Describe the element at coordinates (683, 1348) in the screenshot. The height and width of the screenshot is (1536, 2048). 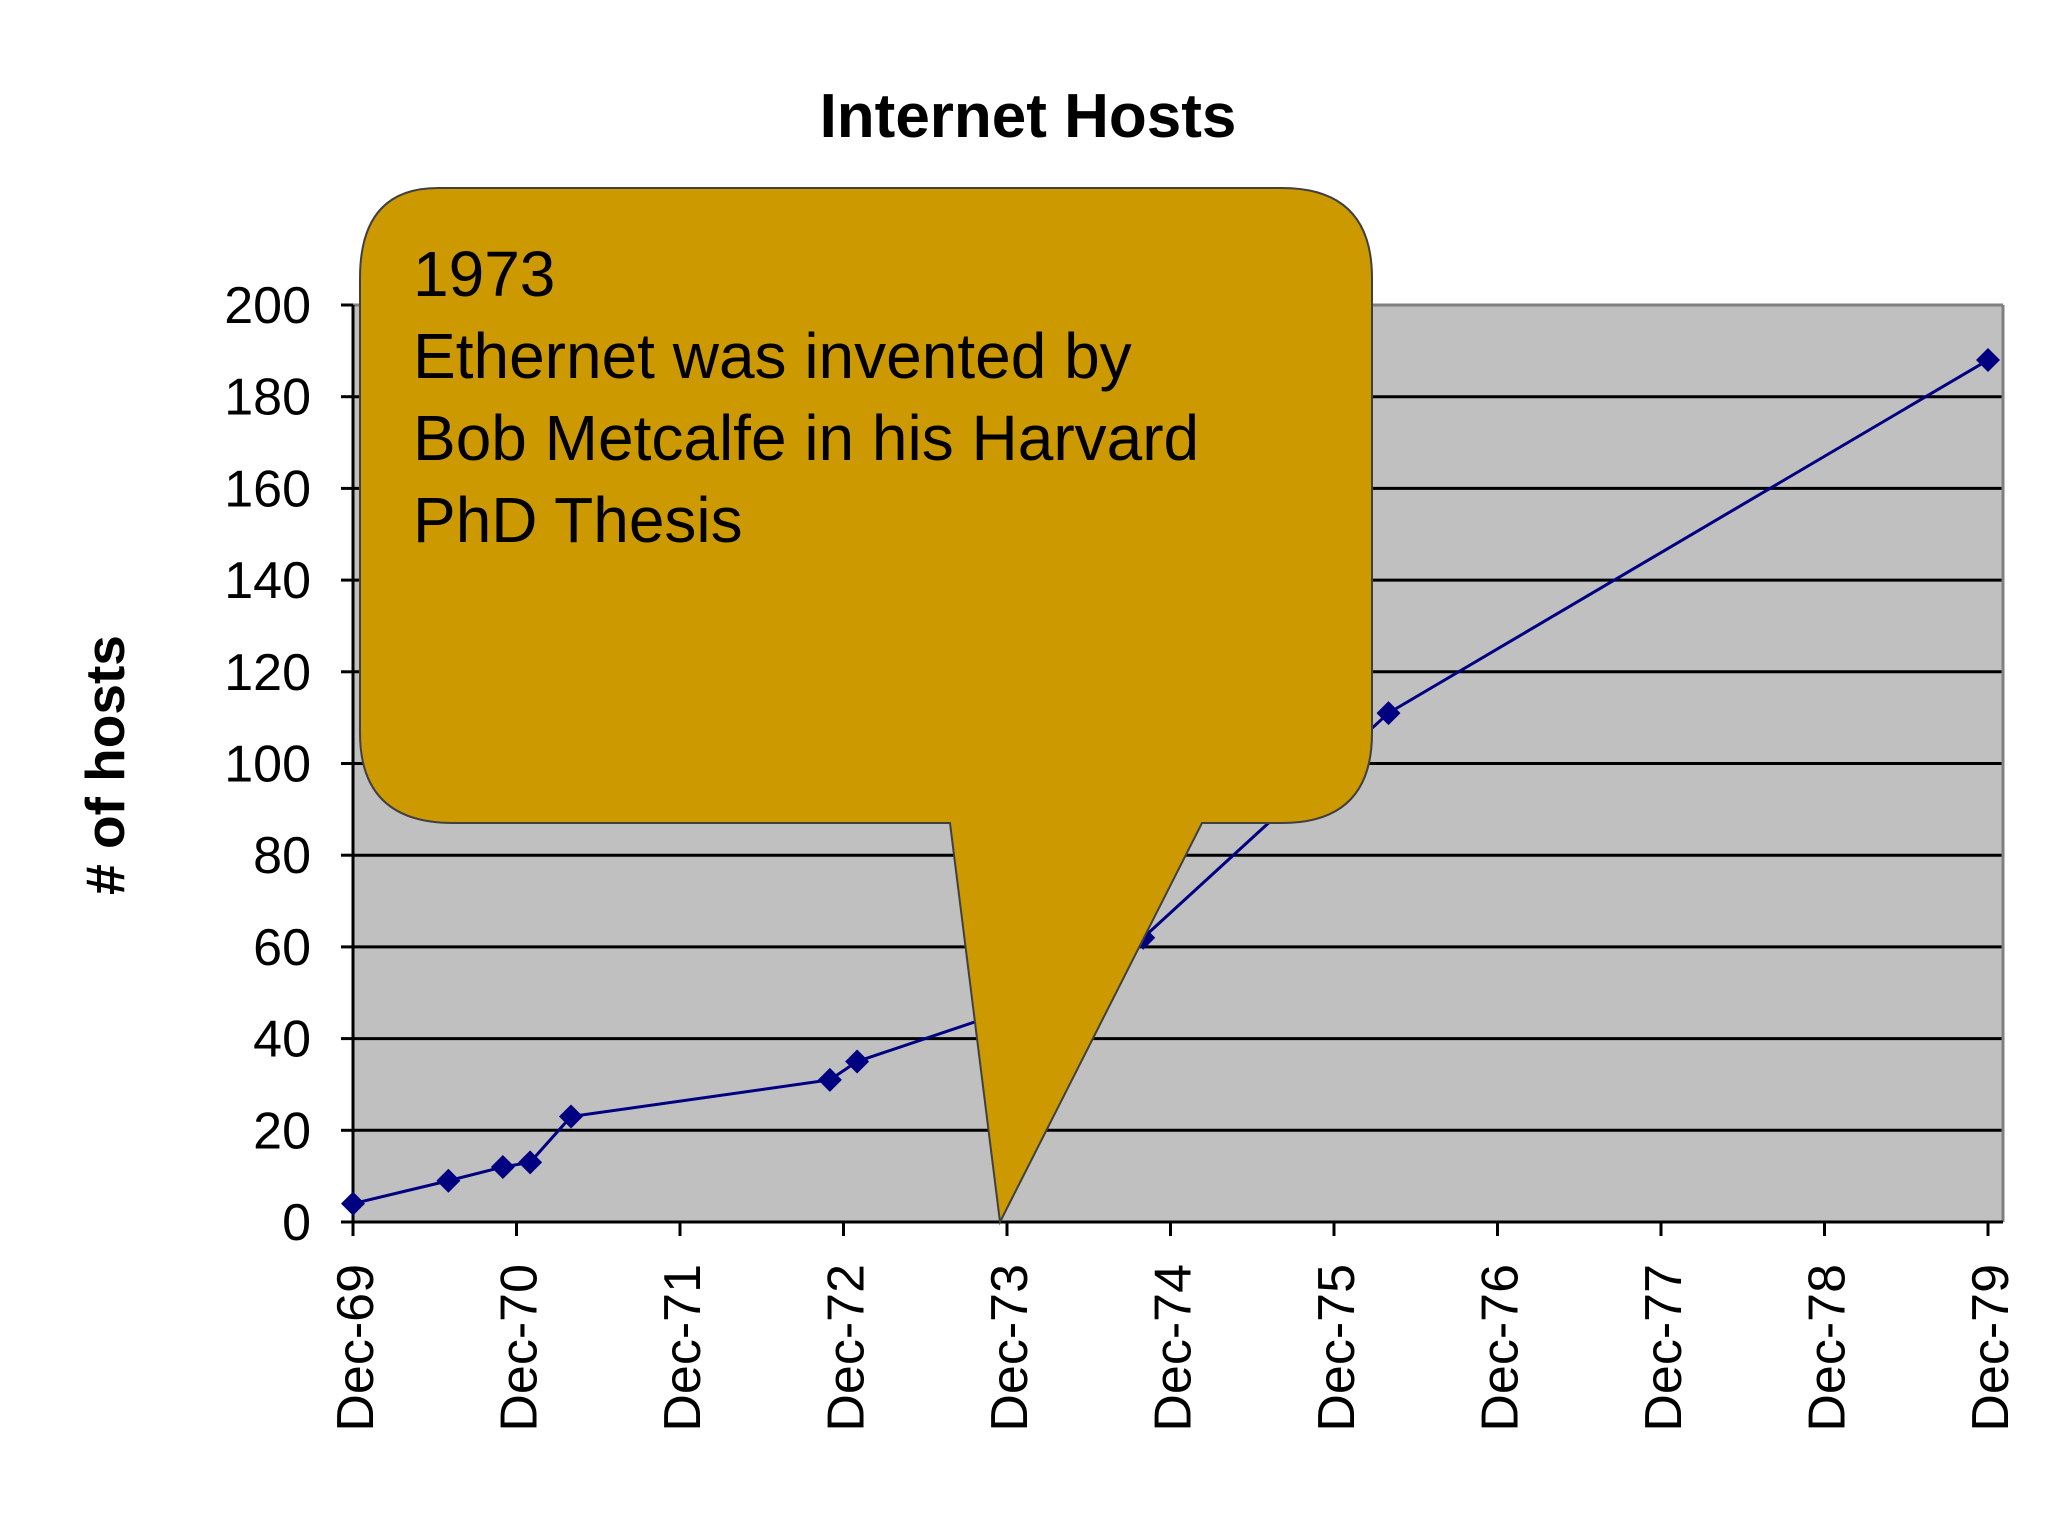
I see `x-tick-label-2: Dec-71` at that location.